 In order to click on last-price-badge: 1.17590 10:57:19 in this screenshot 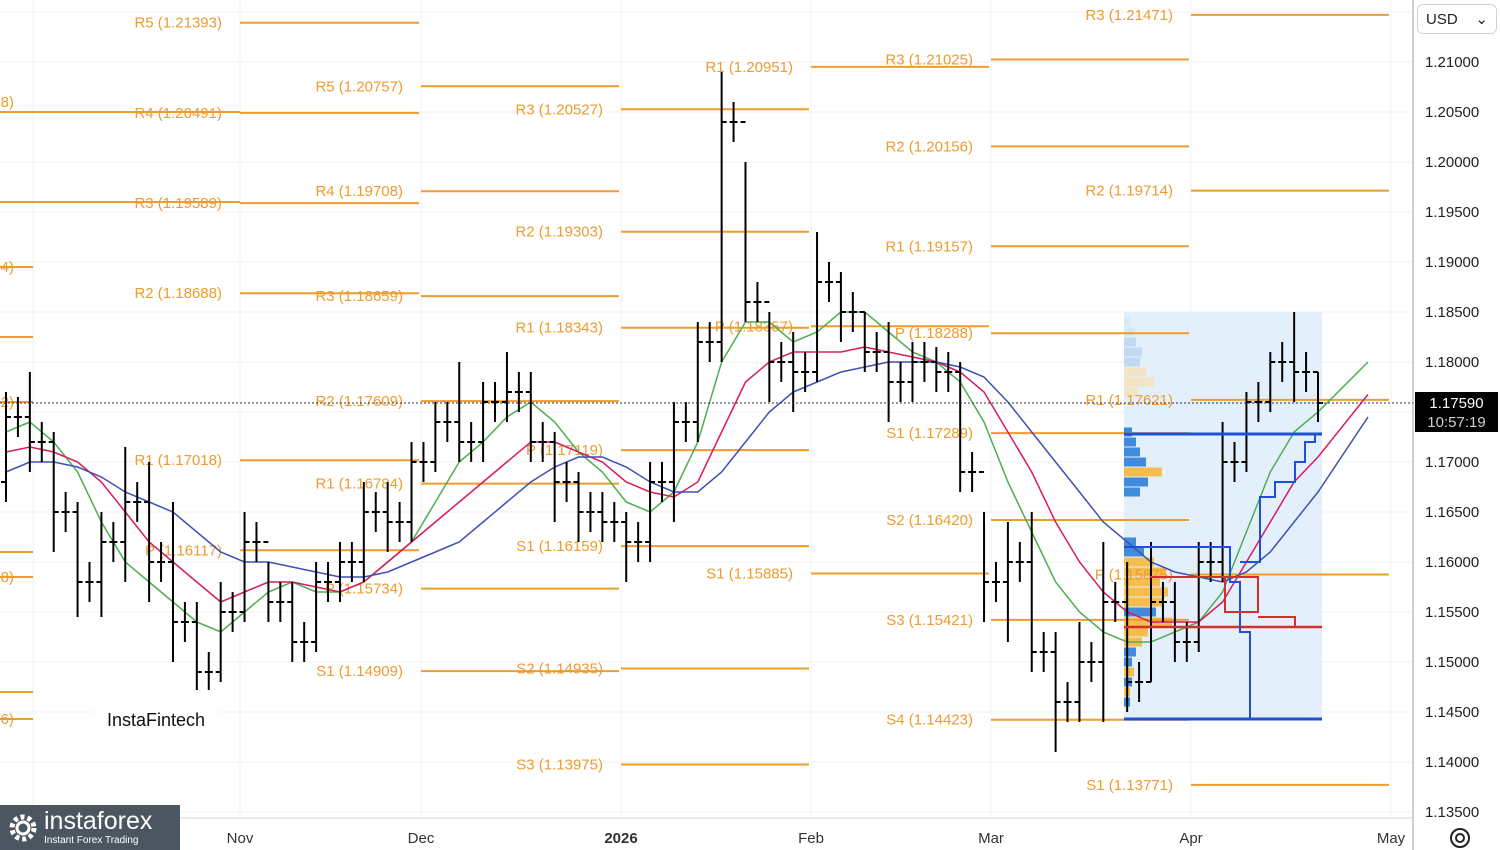, I will do `click(1456, 412)`.